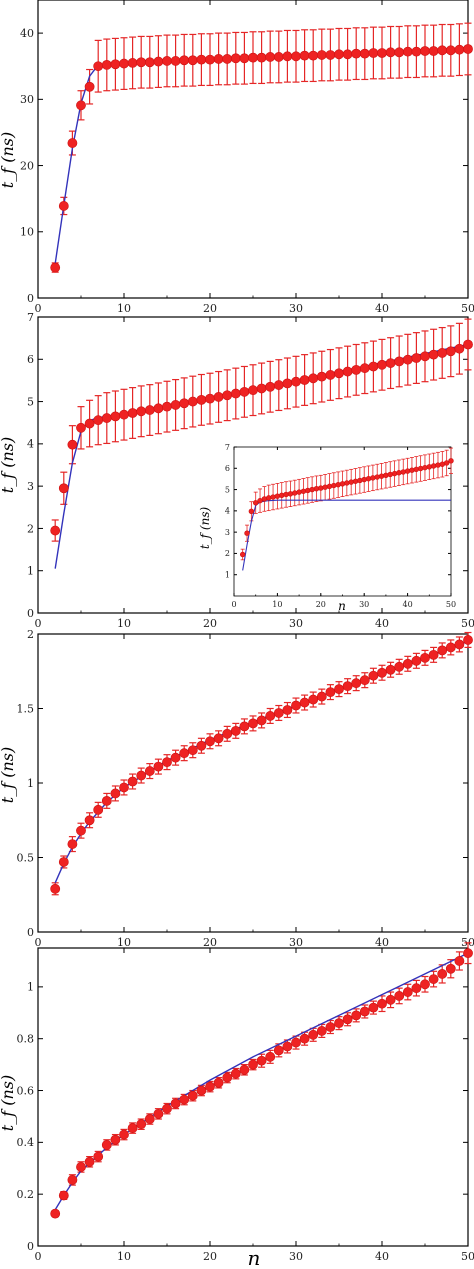 The height and width of the screenshot is (1269, 474). Describe the element at coordinates (227, 447) in the screenshot. I see `inset-y-tick-label: 7` at that location.